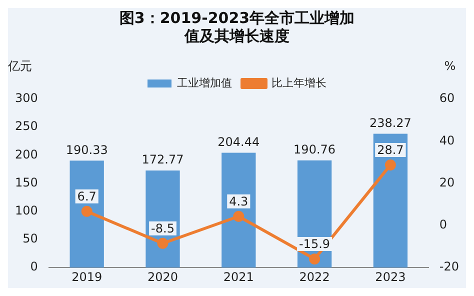 The width and height of the screenshot is (474, 296). What do you see at coordinates (87, 149) in the screenshot?
I see `data-label: 190.33` at bounding box center [87, 149].